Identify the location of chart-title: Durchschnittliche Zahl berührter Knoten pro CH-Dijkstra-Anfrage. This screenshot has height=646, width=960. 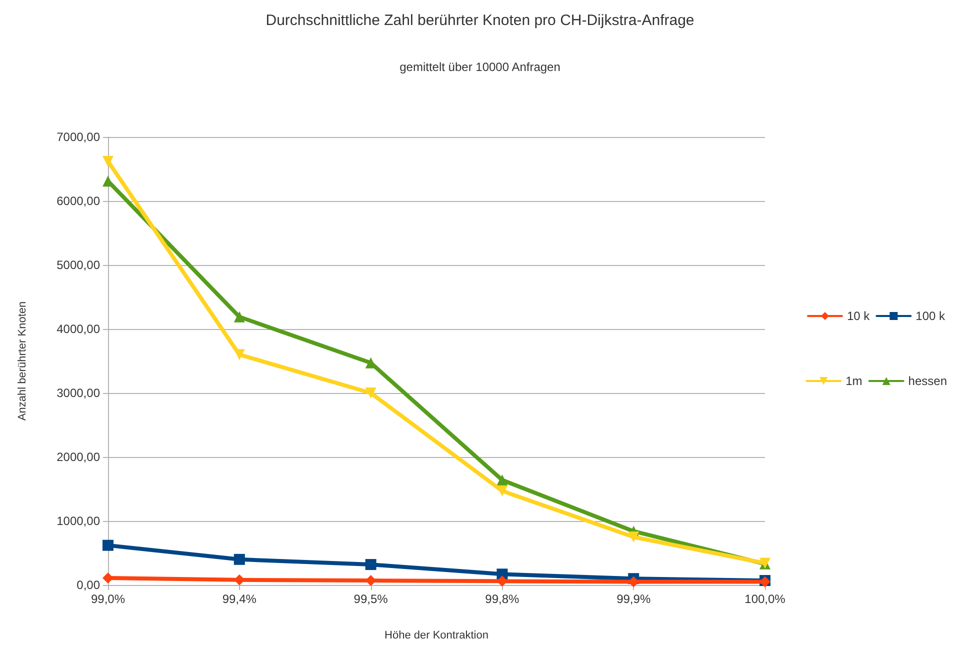
(480, 20).